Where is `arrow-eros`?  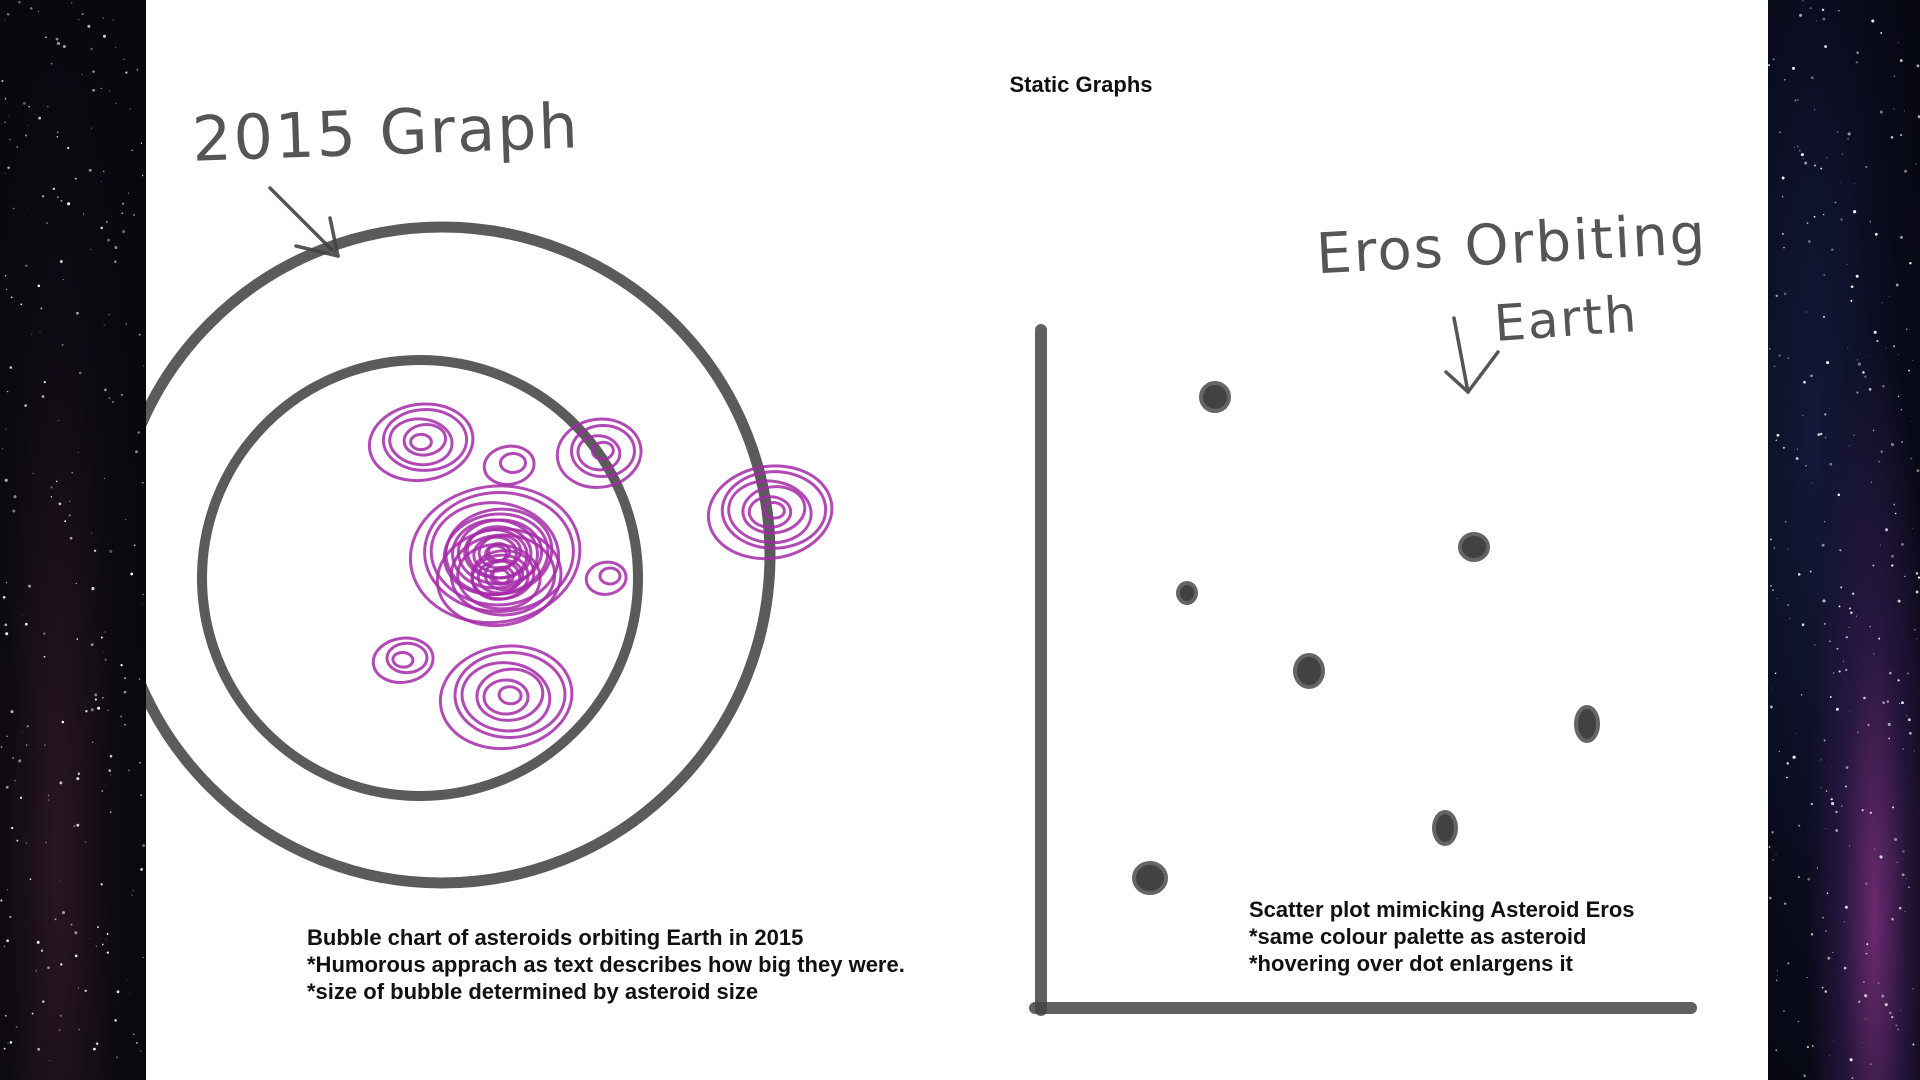
arrow-eros is located at coordinates (1472, 355).